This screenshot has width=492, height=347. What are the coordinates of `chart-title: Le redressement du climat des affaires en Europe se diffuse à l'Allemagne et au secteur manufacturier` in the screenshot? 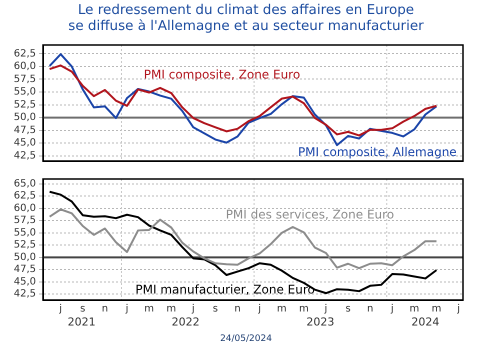 It's located at (246, 18).